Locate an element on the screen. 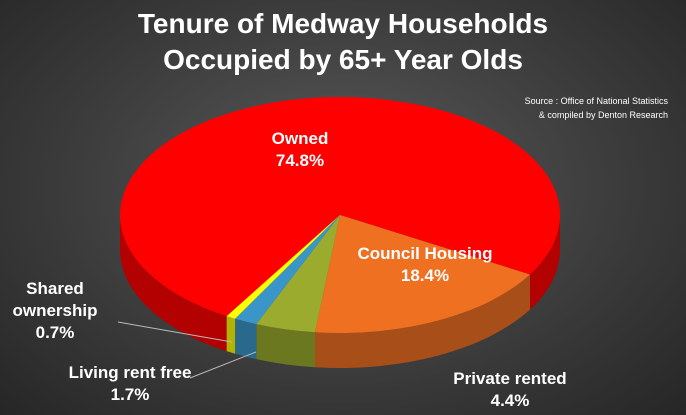 The image size is (686, 415). slice-label: Private rented is located at coordinates (510, 378).